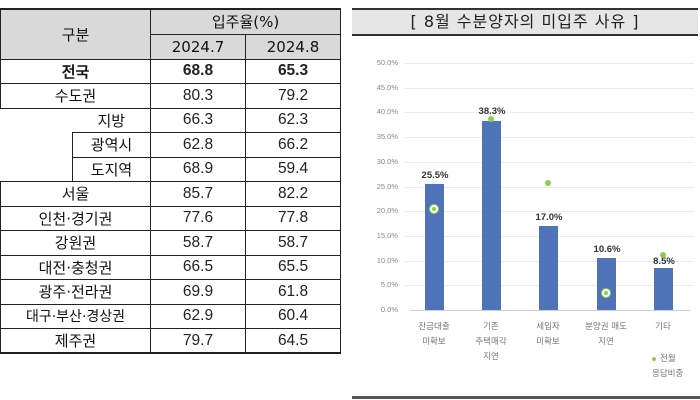  I want to click on row-label: 광주·전라권, so click(76, 292).